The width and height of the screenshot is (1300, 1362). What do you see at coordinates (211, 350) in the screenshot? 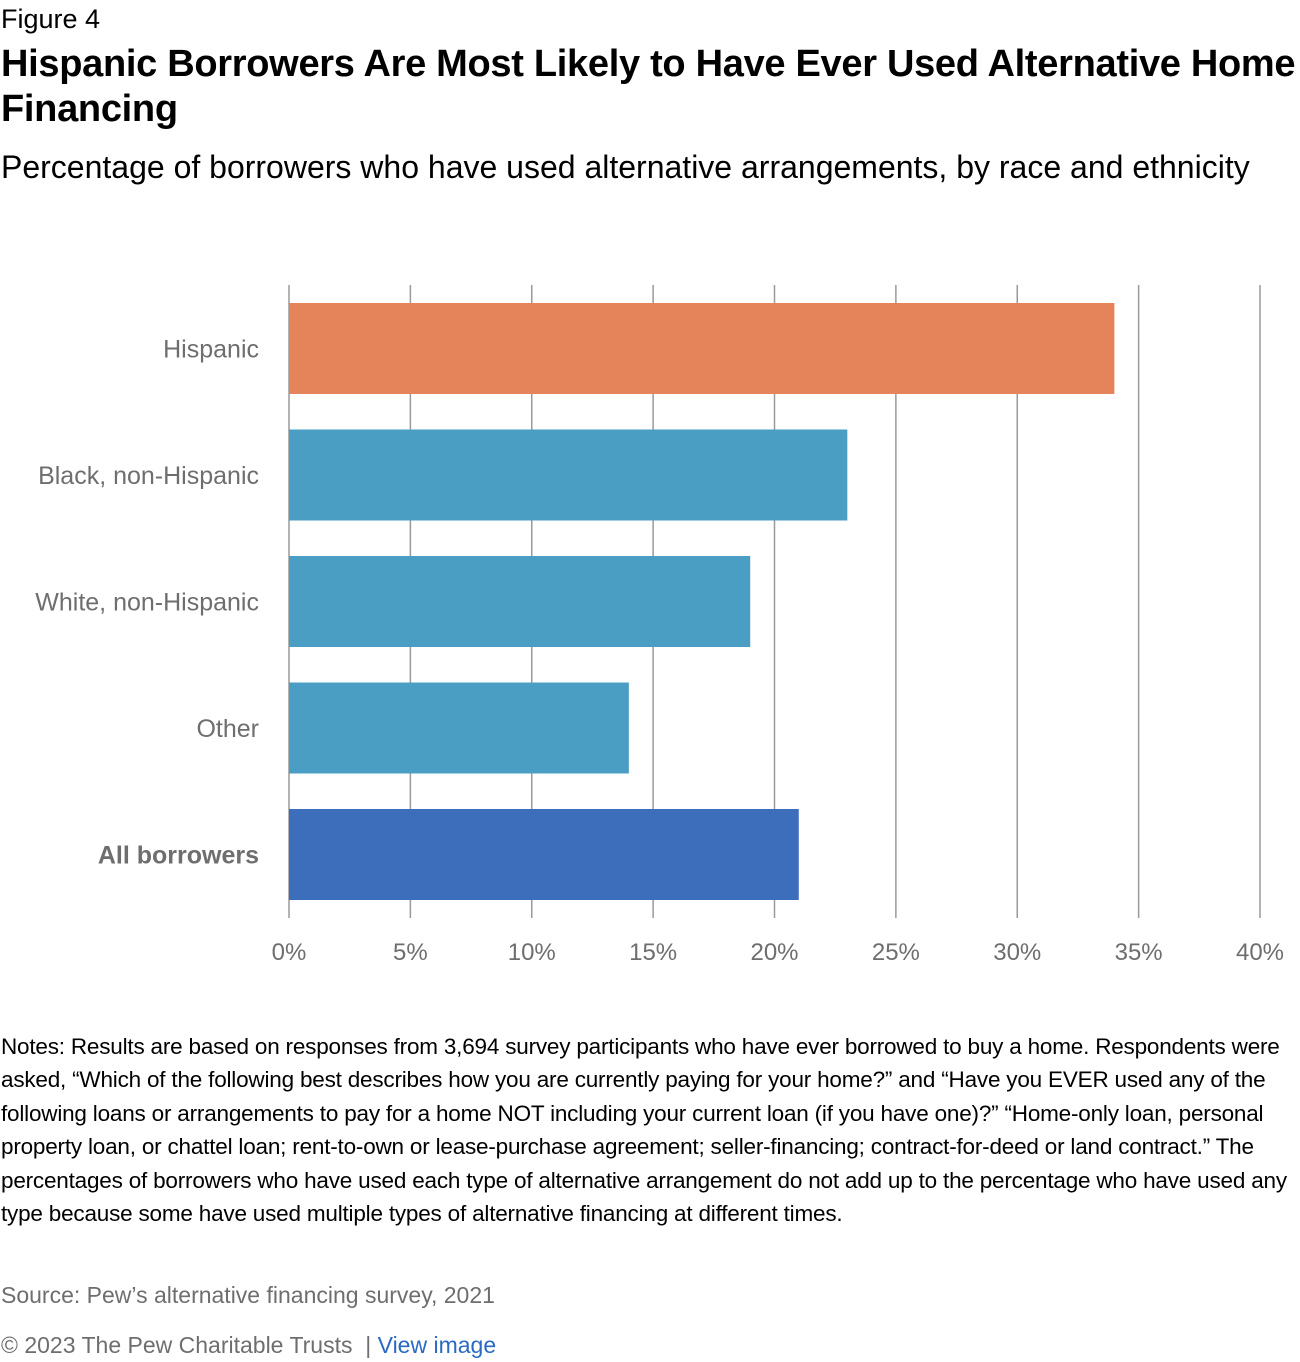
I see `y-category-label: Hispanic` at bounding box center [211, 350].